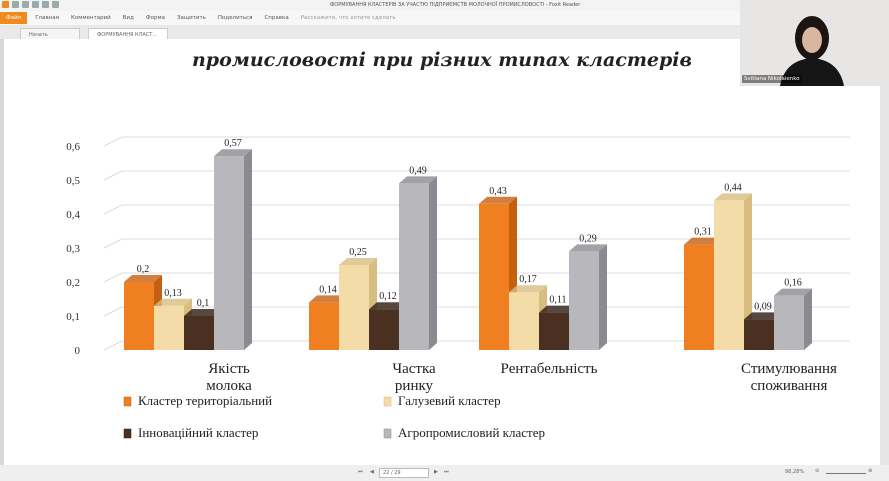 This screenshot has height=481, width=889. I want to click on participant-name: Svitlana Nikolaienko, so click(772, 79).